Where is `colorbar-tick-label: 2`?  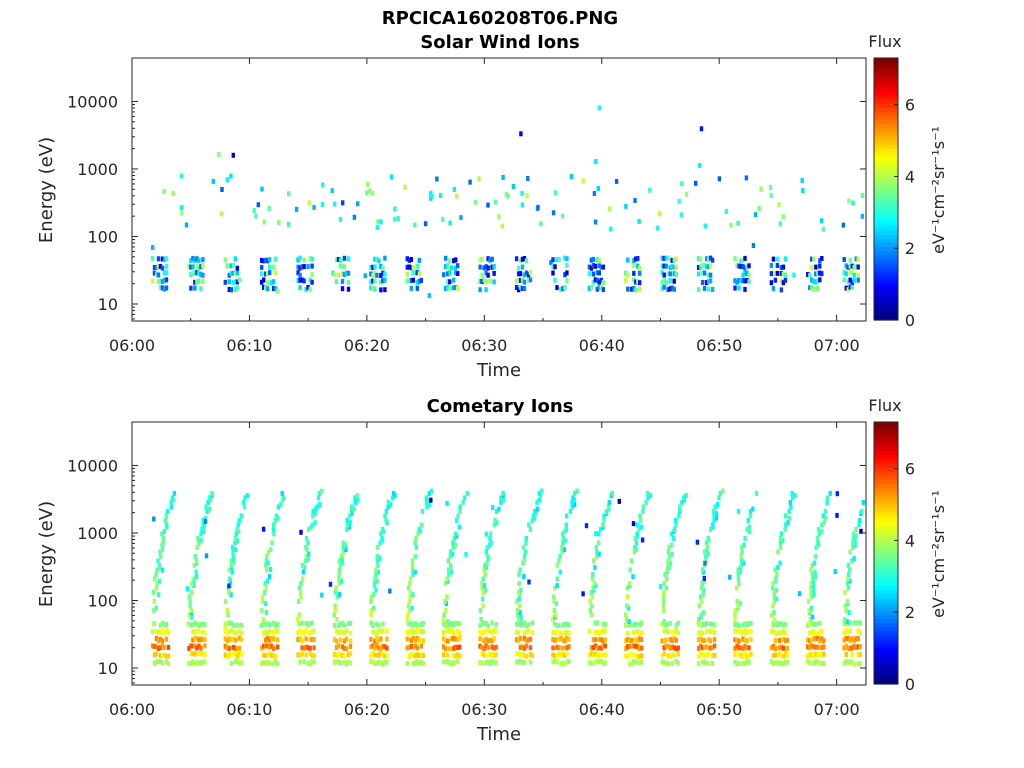
colorbar-tick-label: 2 is located at coordinates (910, 248).